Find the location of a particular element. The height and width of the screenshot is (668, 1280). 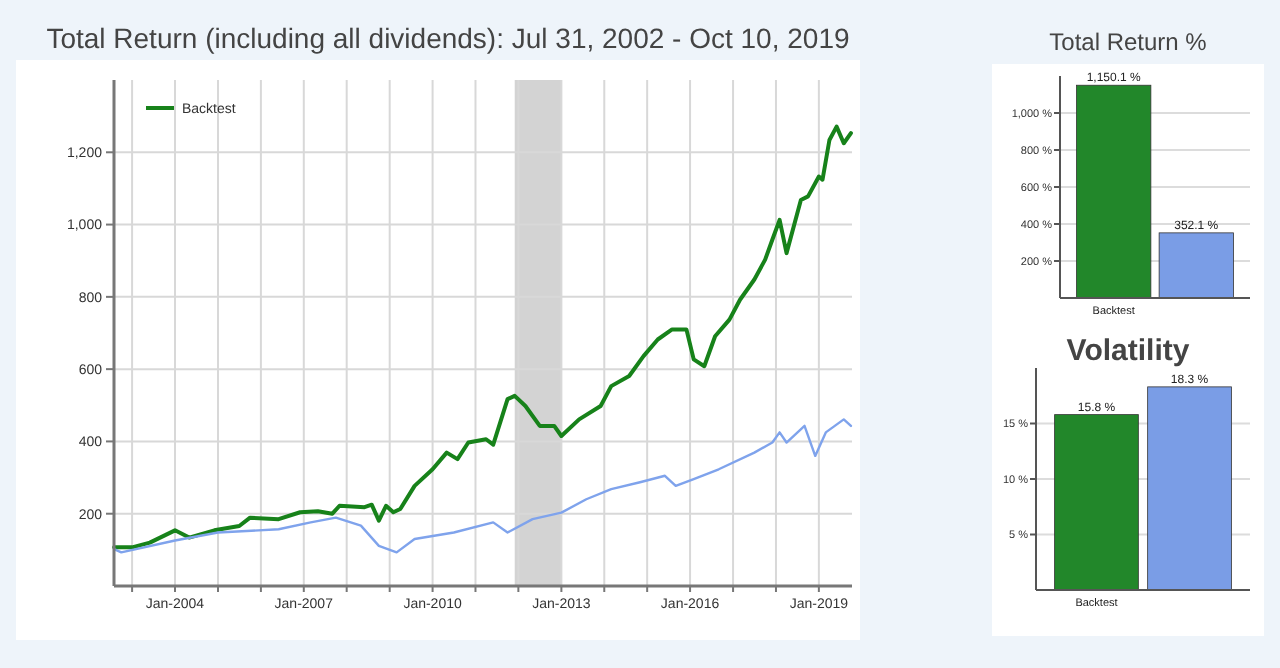

chart-title: Volatility is located at coordinates (1128, 351).